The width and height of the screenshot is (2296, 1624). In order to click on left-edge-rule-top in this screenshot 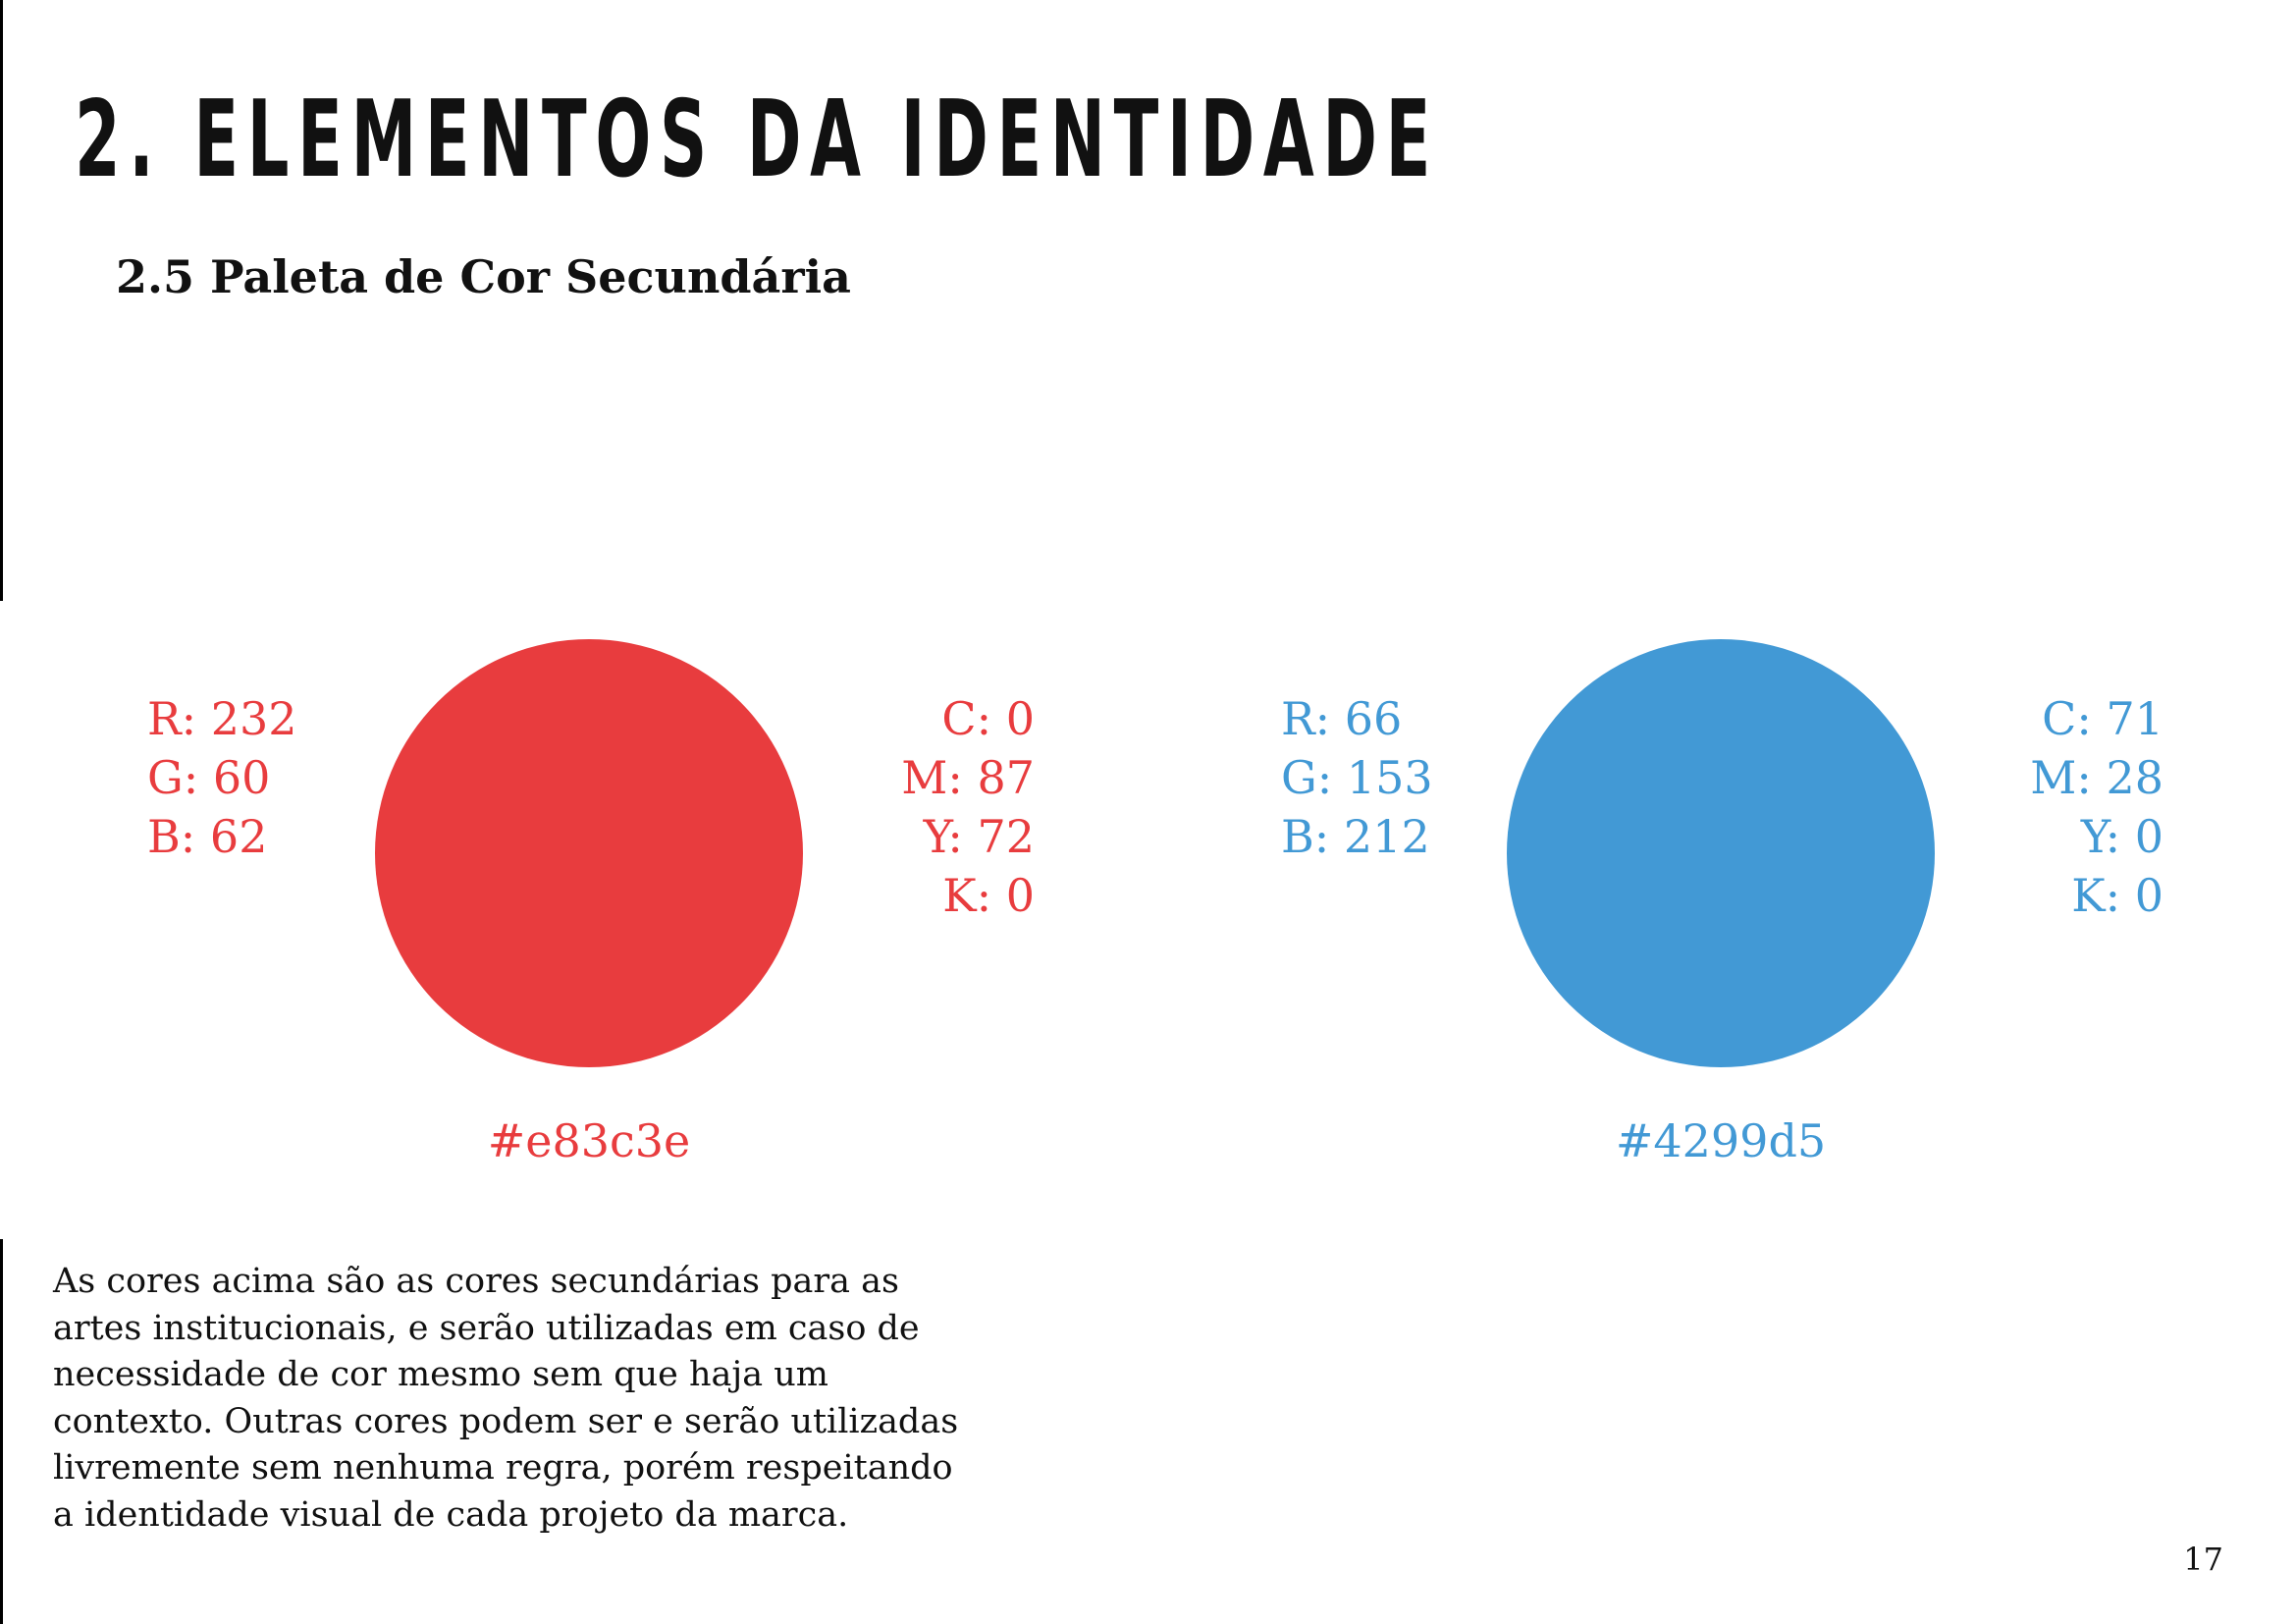, I will do `click(1, 300)`.